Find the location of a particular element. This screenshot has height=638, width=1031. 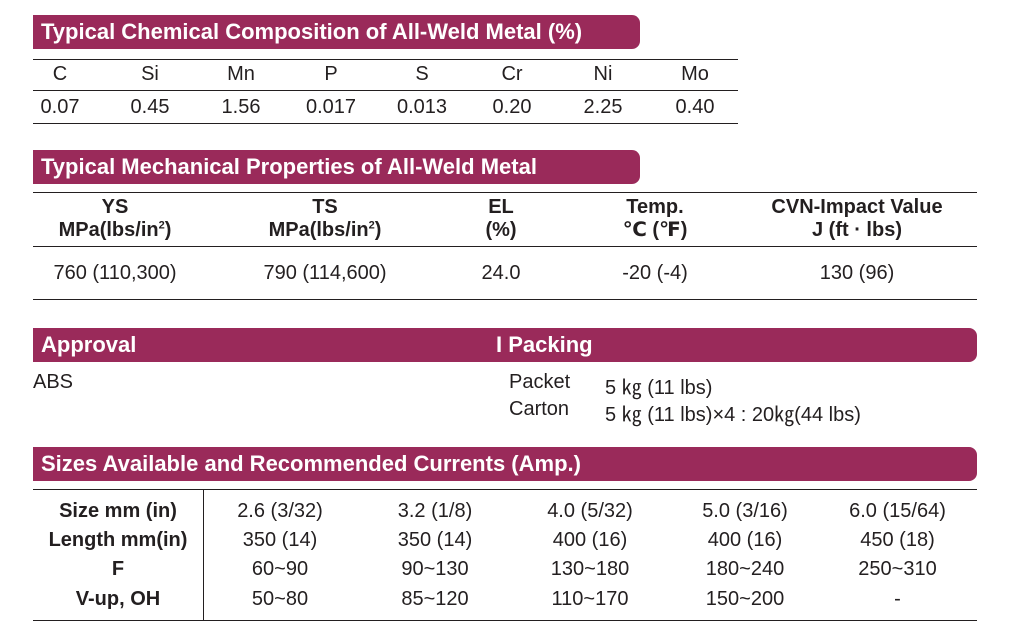

mech-header-ys: YS MPa(lbs/in2) is located at coordinates (115, 219).